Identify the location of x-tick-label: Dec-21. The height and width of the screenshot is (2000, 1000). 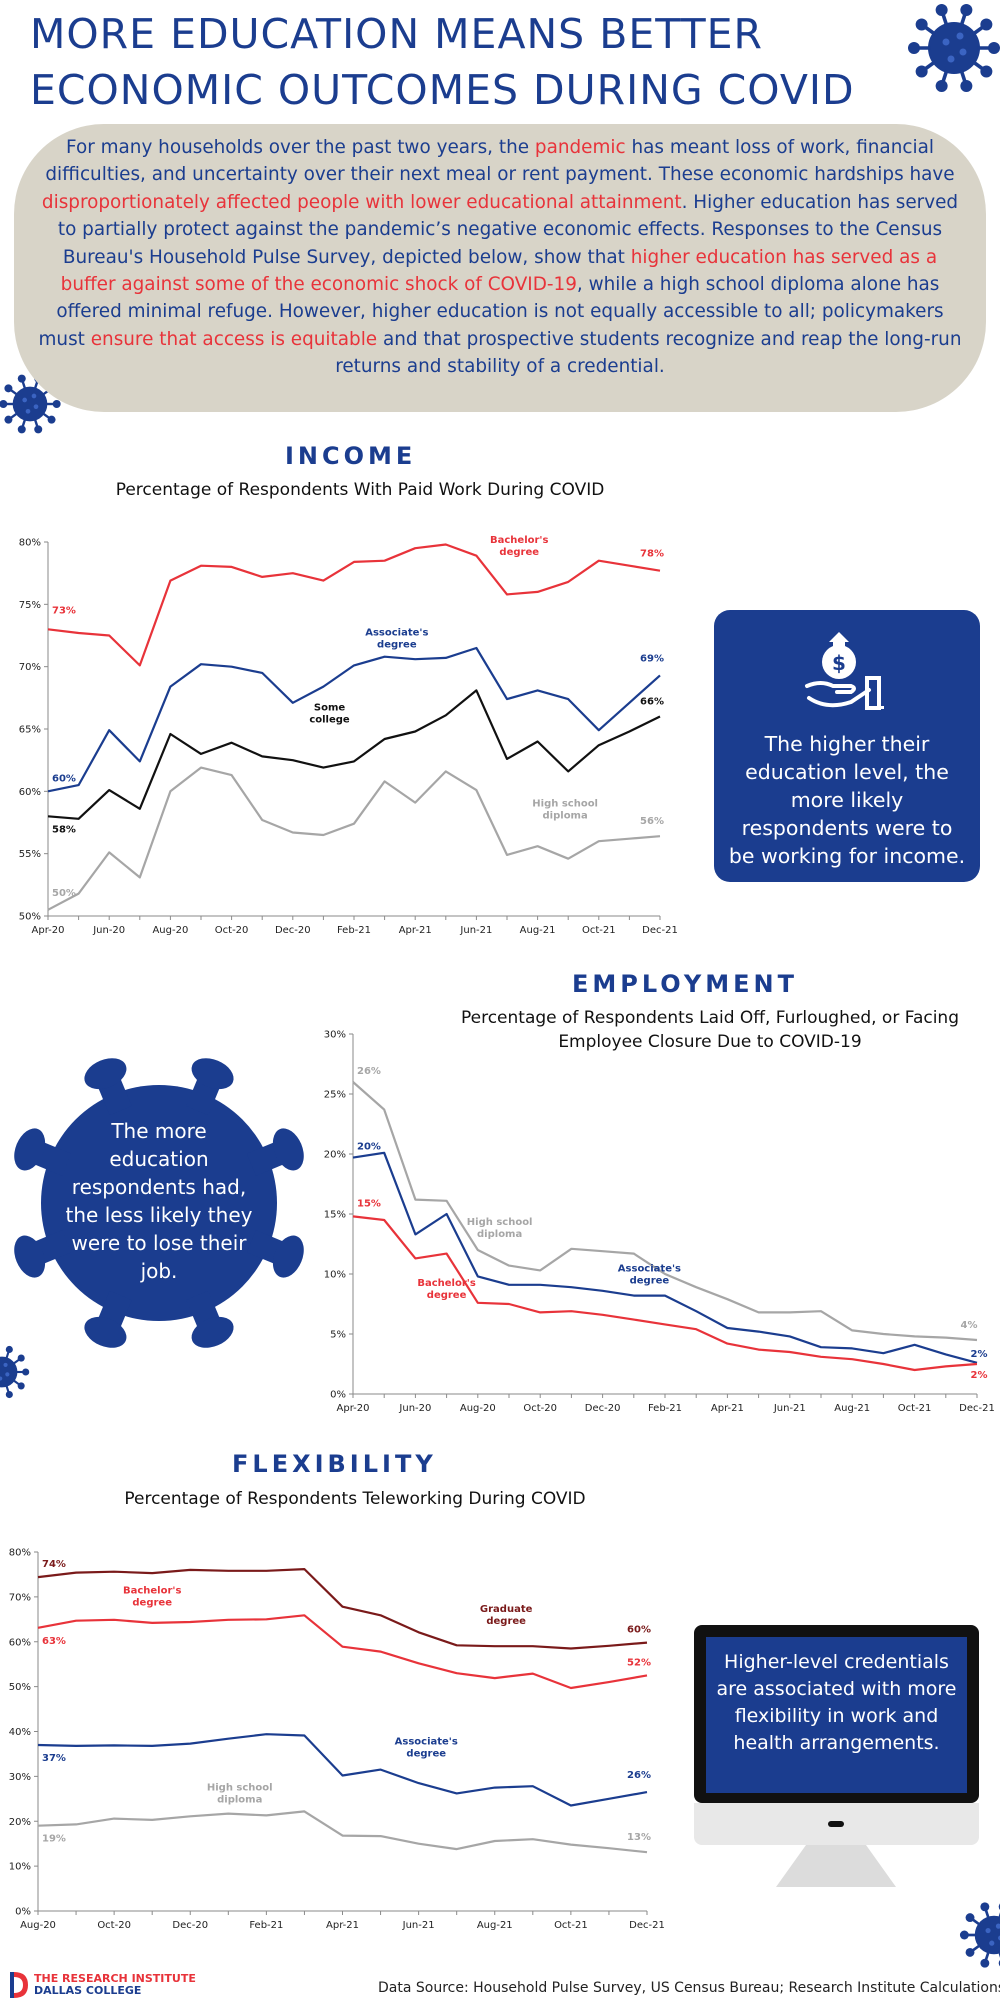
(647, 1925).